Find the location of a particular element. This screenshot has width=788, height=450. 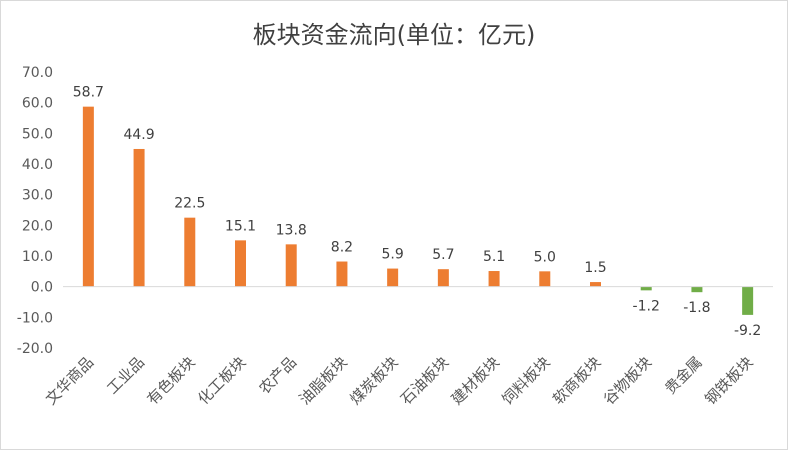

category-label: 贵金属 is located at coordinates (683, 375).